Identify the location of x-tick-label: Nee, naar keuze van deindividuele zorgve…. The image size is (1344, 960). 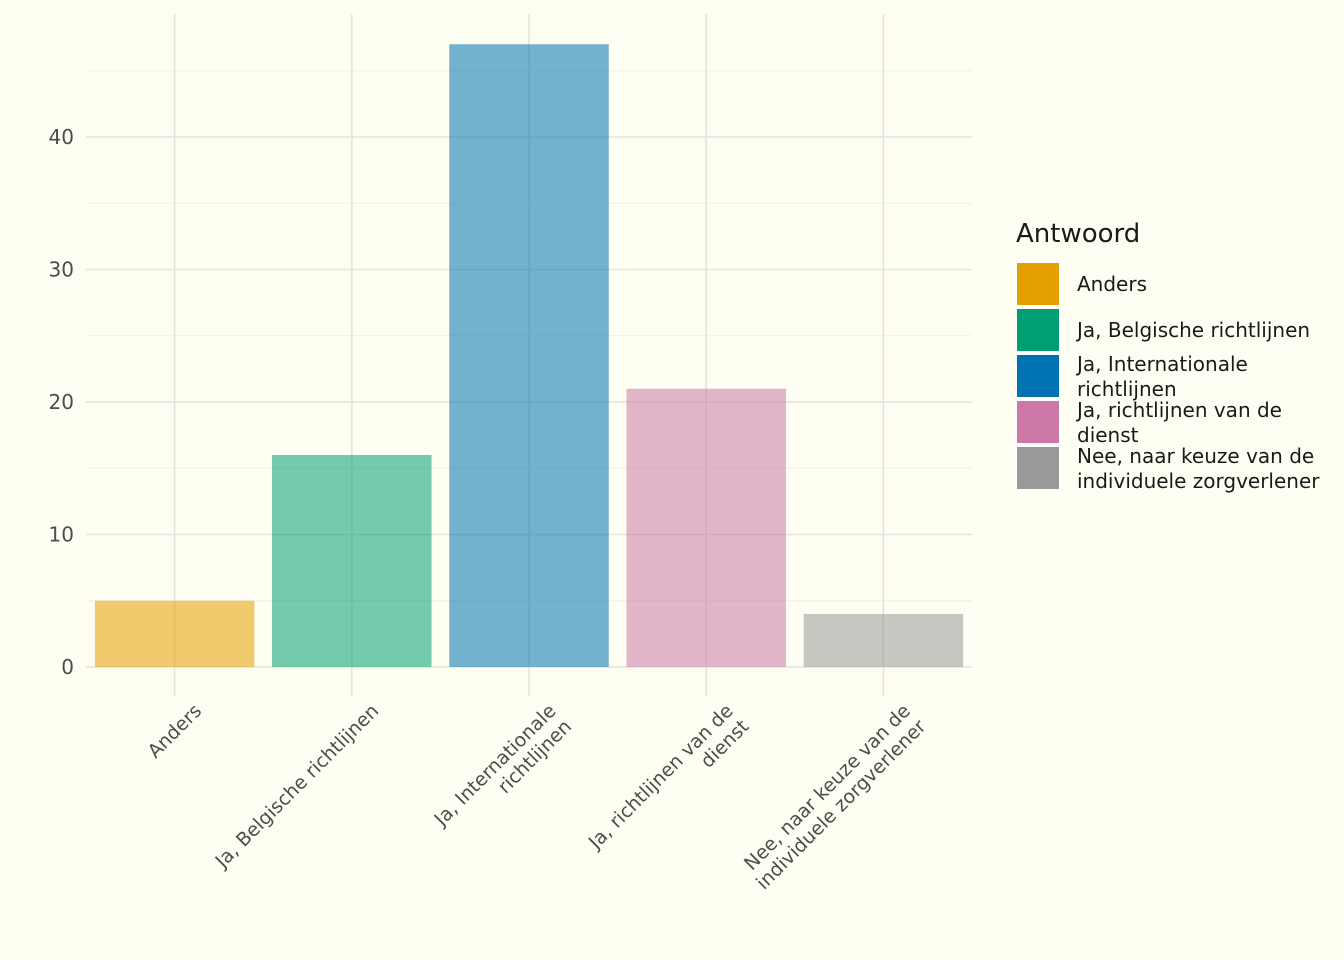
(833, 797).